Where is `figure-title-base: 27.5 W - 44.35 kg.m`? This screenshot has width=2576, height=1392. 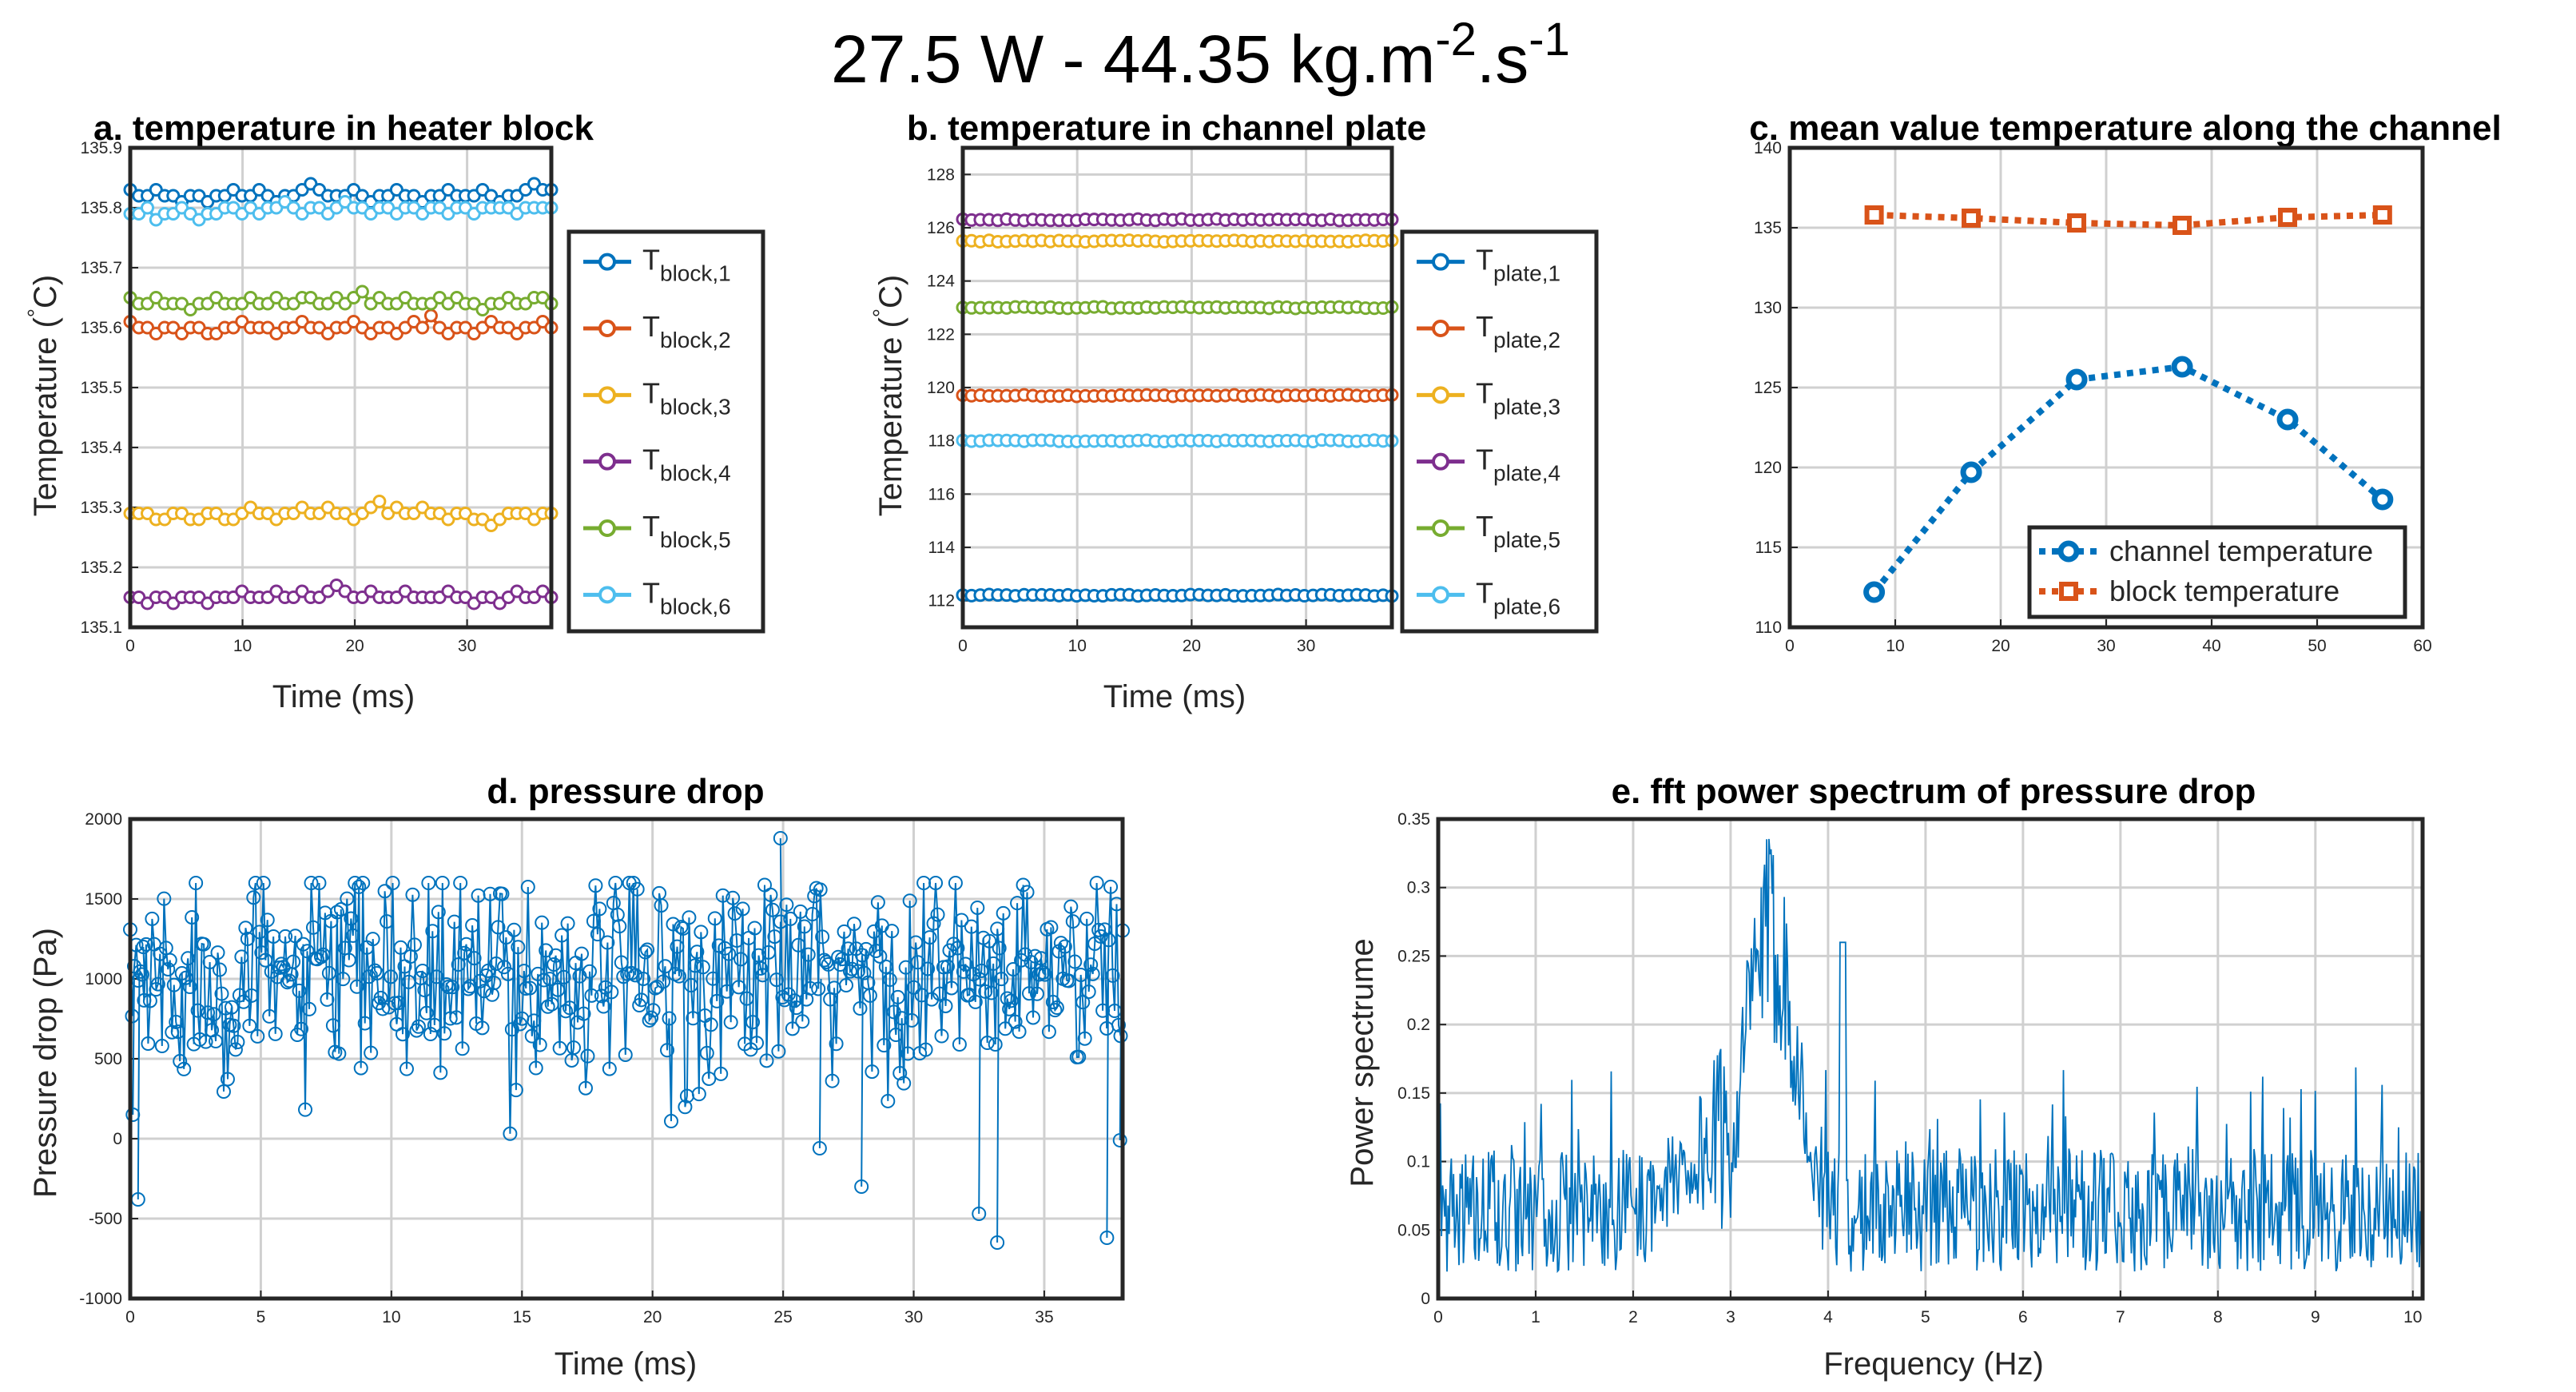 figure-title-base: 27.5 W - 44.35 kg.m is located at coordinates (1133, 59).